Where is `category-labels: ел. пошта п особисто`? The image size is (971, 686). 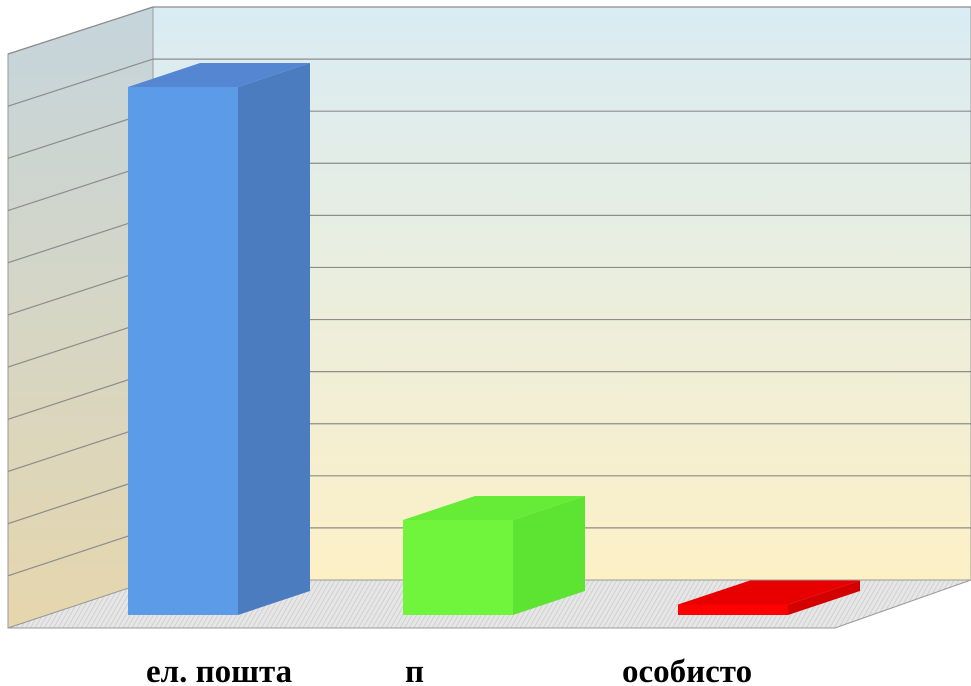 category-labels: ел. пошта п особисто is located at coordinates (449, 670).